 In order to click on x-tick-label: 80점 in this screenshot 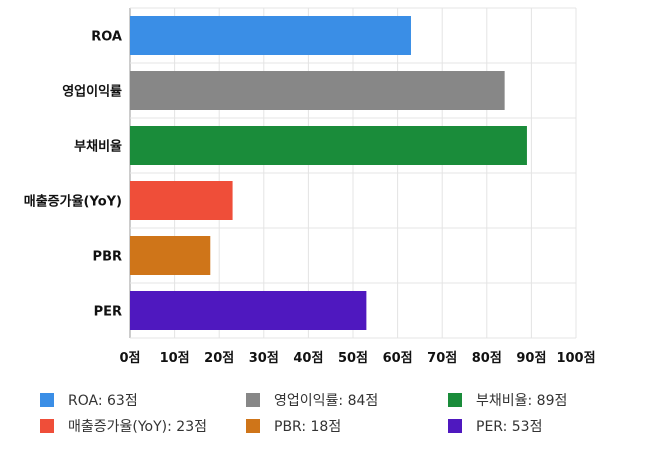, I will do `click(487, 358)`.